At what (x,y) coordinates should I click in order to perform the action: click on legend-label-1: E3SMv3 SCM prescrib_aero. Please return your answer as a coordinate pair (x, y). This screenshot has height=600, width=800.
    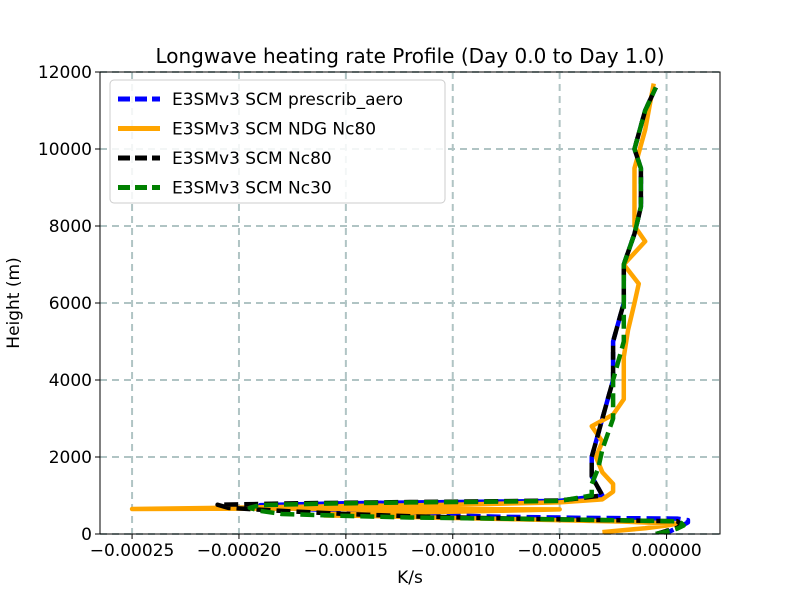
    Looking at the image, I should click on (287, 100).